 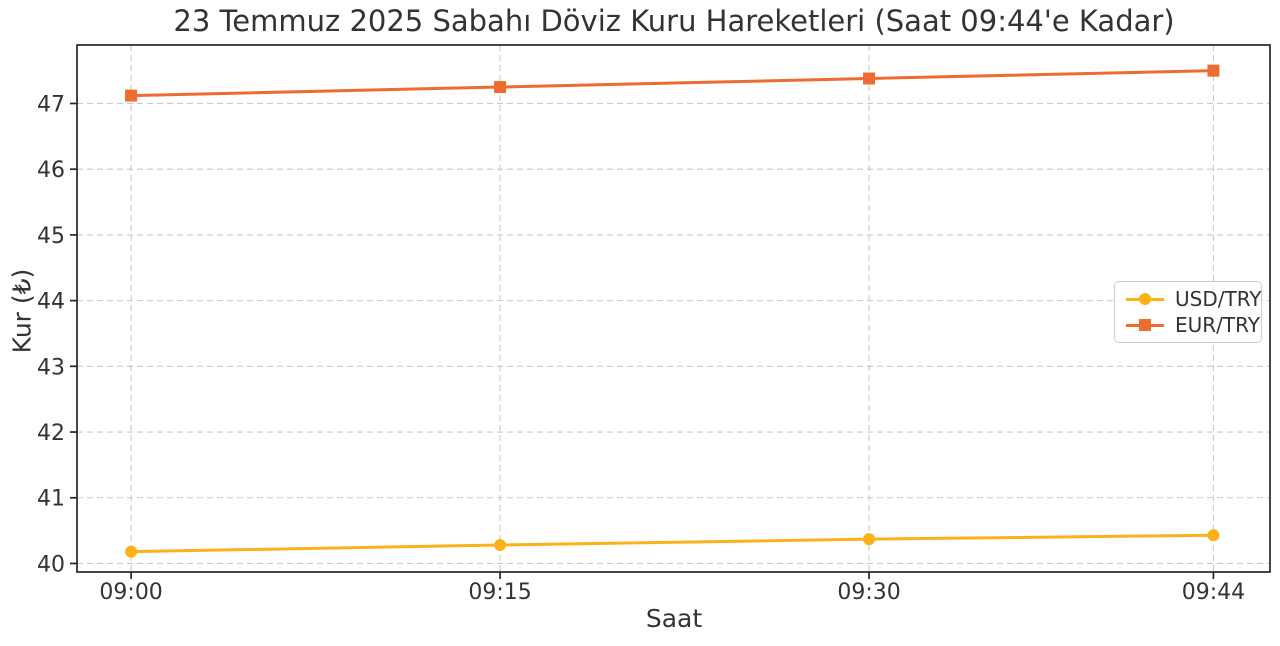 I want to click on usd-try-circle-icon, so click(x=1145, y=299).